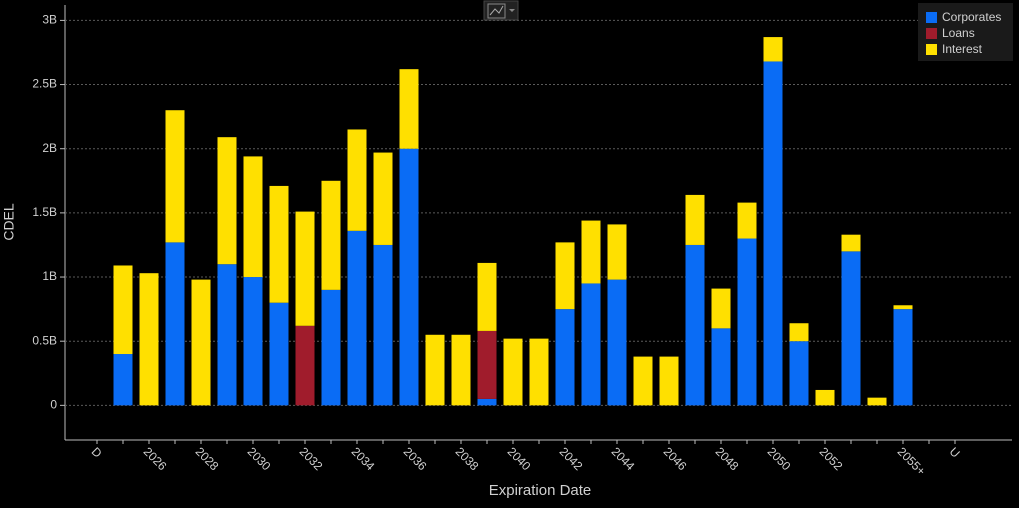  Describe the element at coordinates (540, 490) in the screenshot. I see `x-axis-label: Expiration Date` at that location.